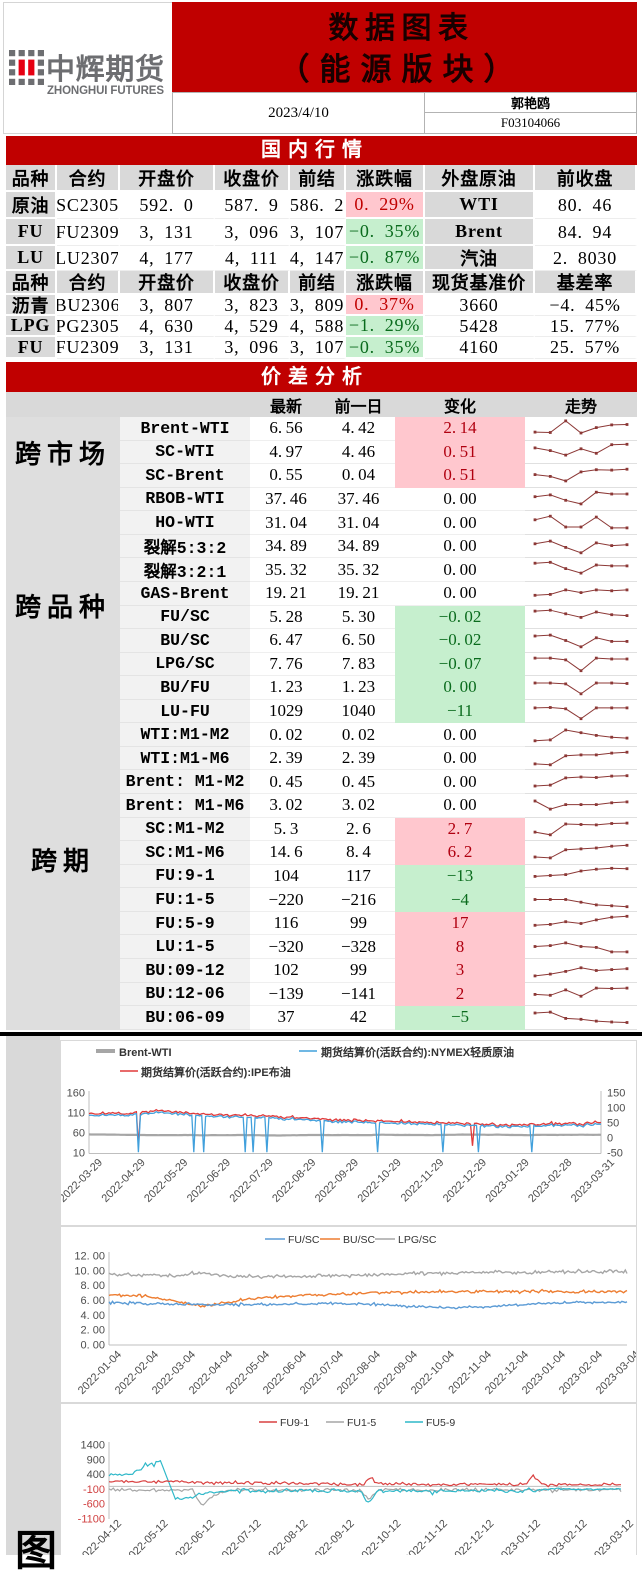 The height and width of the screenshot is (1578, 642). I want to click on svg-text: 2023-02-12, so click(565, 1536).